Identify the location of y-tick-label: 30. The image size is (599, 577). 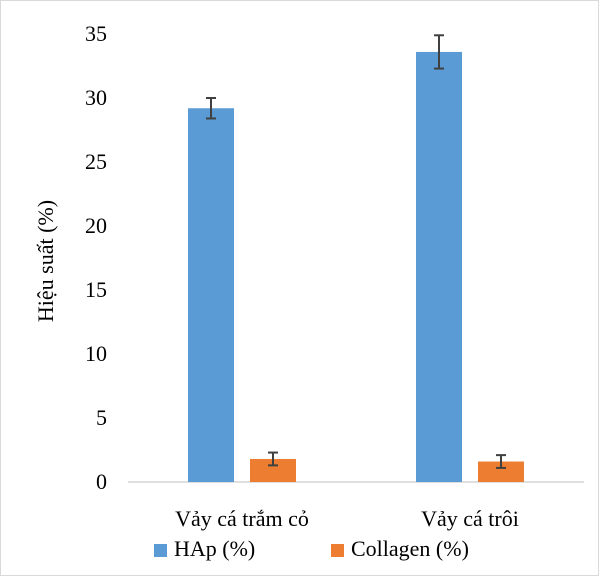
(96, 97).